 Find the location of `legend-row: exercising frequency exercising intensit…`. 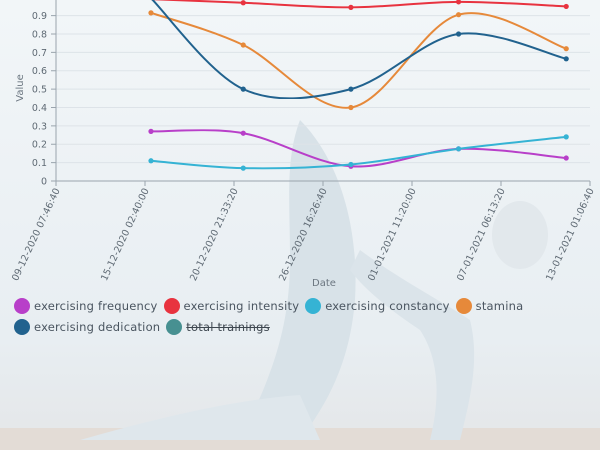

legend-row: exercising frequency exercising intensit… is located at coordinates (304, 306).